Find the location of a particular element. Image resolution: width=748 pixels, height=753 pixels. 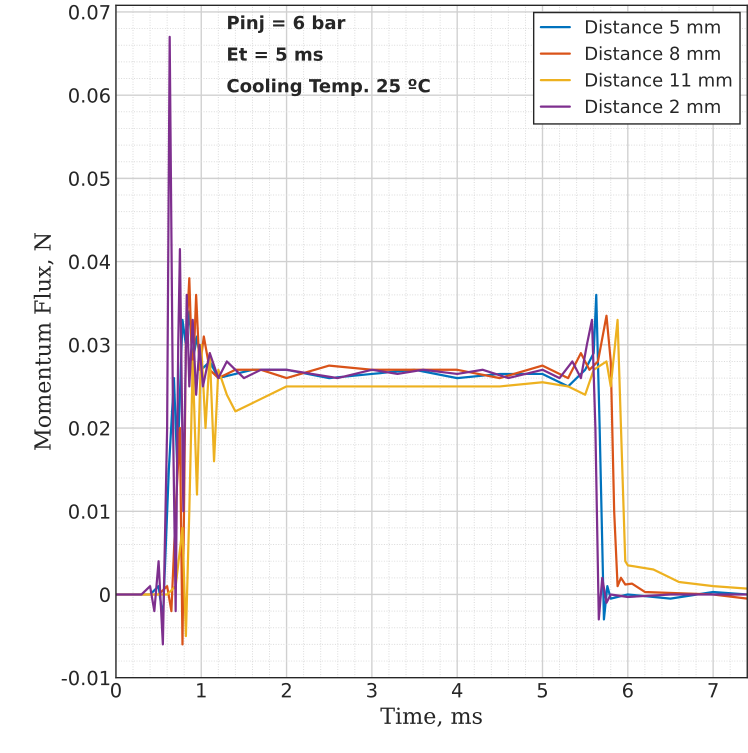

y-tick-label: 0.07 is located at coordinates (89, 12).